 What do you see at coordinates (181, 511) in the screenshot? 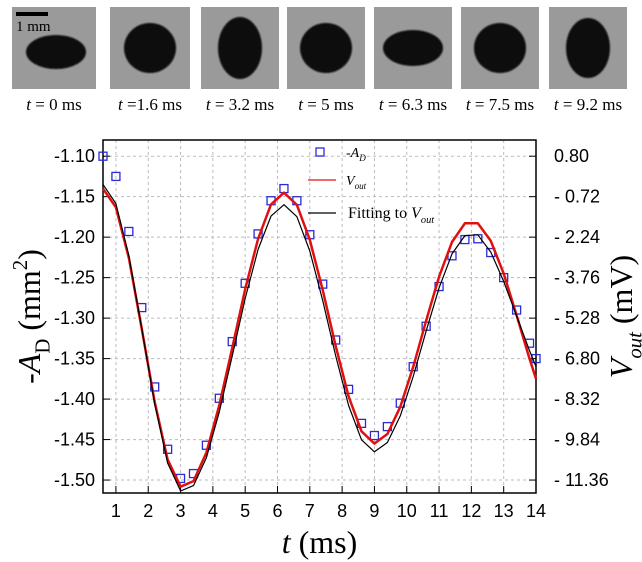
I see `x-tick-label: 3` at bounding box center [181, 511].